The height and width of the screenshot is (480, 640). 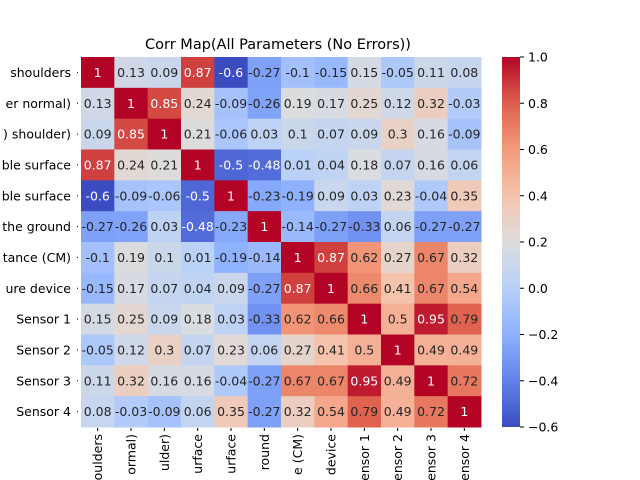 What do you see at coordinates (40, 72) in the screenshot?
I see `row-label: shoulders` at bounding box center [40, 72].